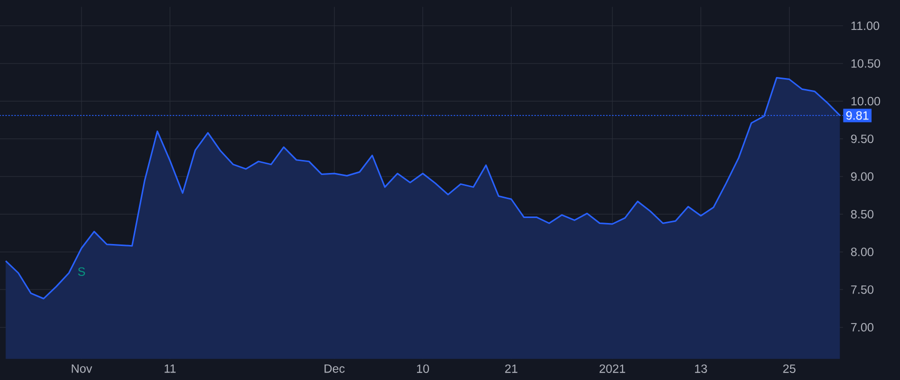 This screenshot has height=380, width=900. Describe the element at coordinates (81, 271) in the screenshot. I see `annotation: S` at that location.